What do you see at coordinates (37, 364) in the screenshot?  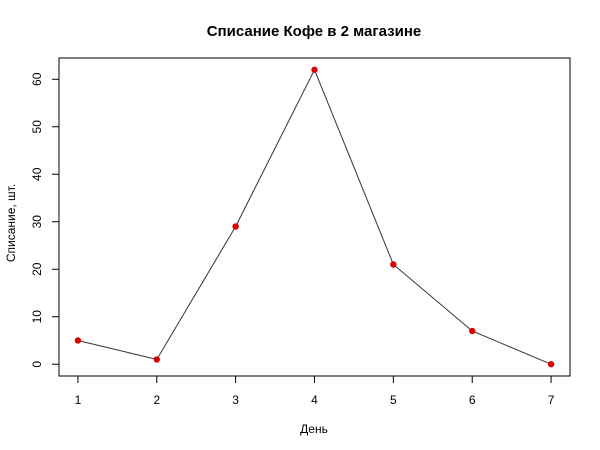 I see `y-tick-label: 0` at bounding box center [37, 364].